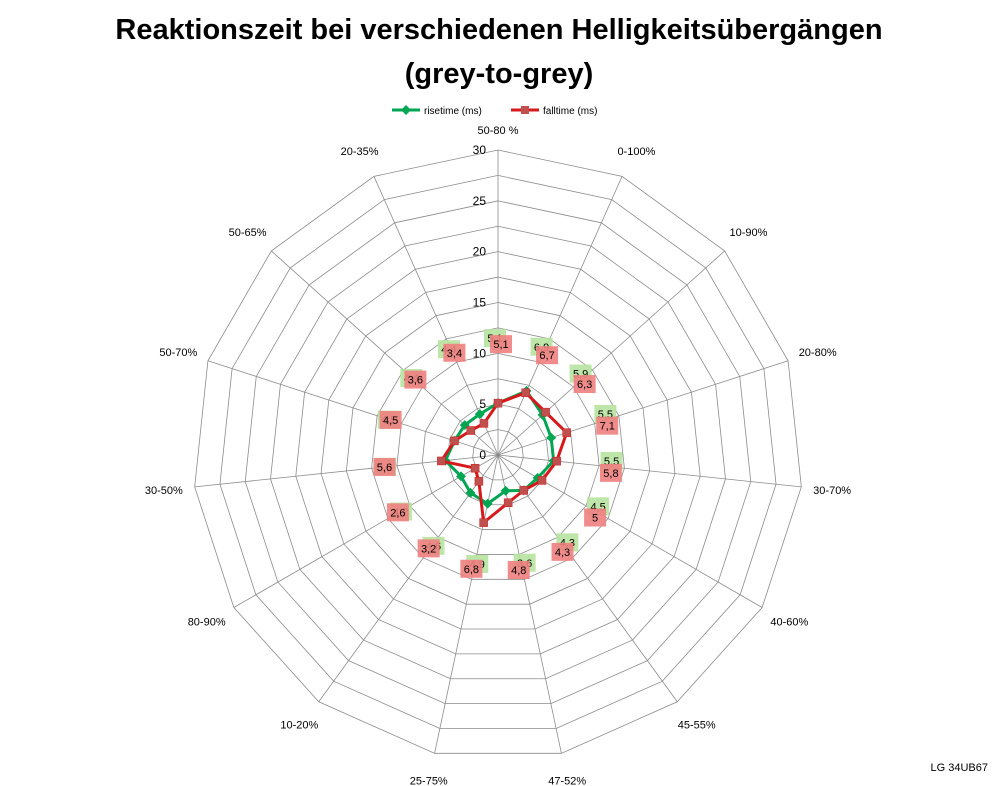  Describe the element at coordinates (482, 404) in the screenshot. I see `radial-tick-label: 5` at that location.